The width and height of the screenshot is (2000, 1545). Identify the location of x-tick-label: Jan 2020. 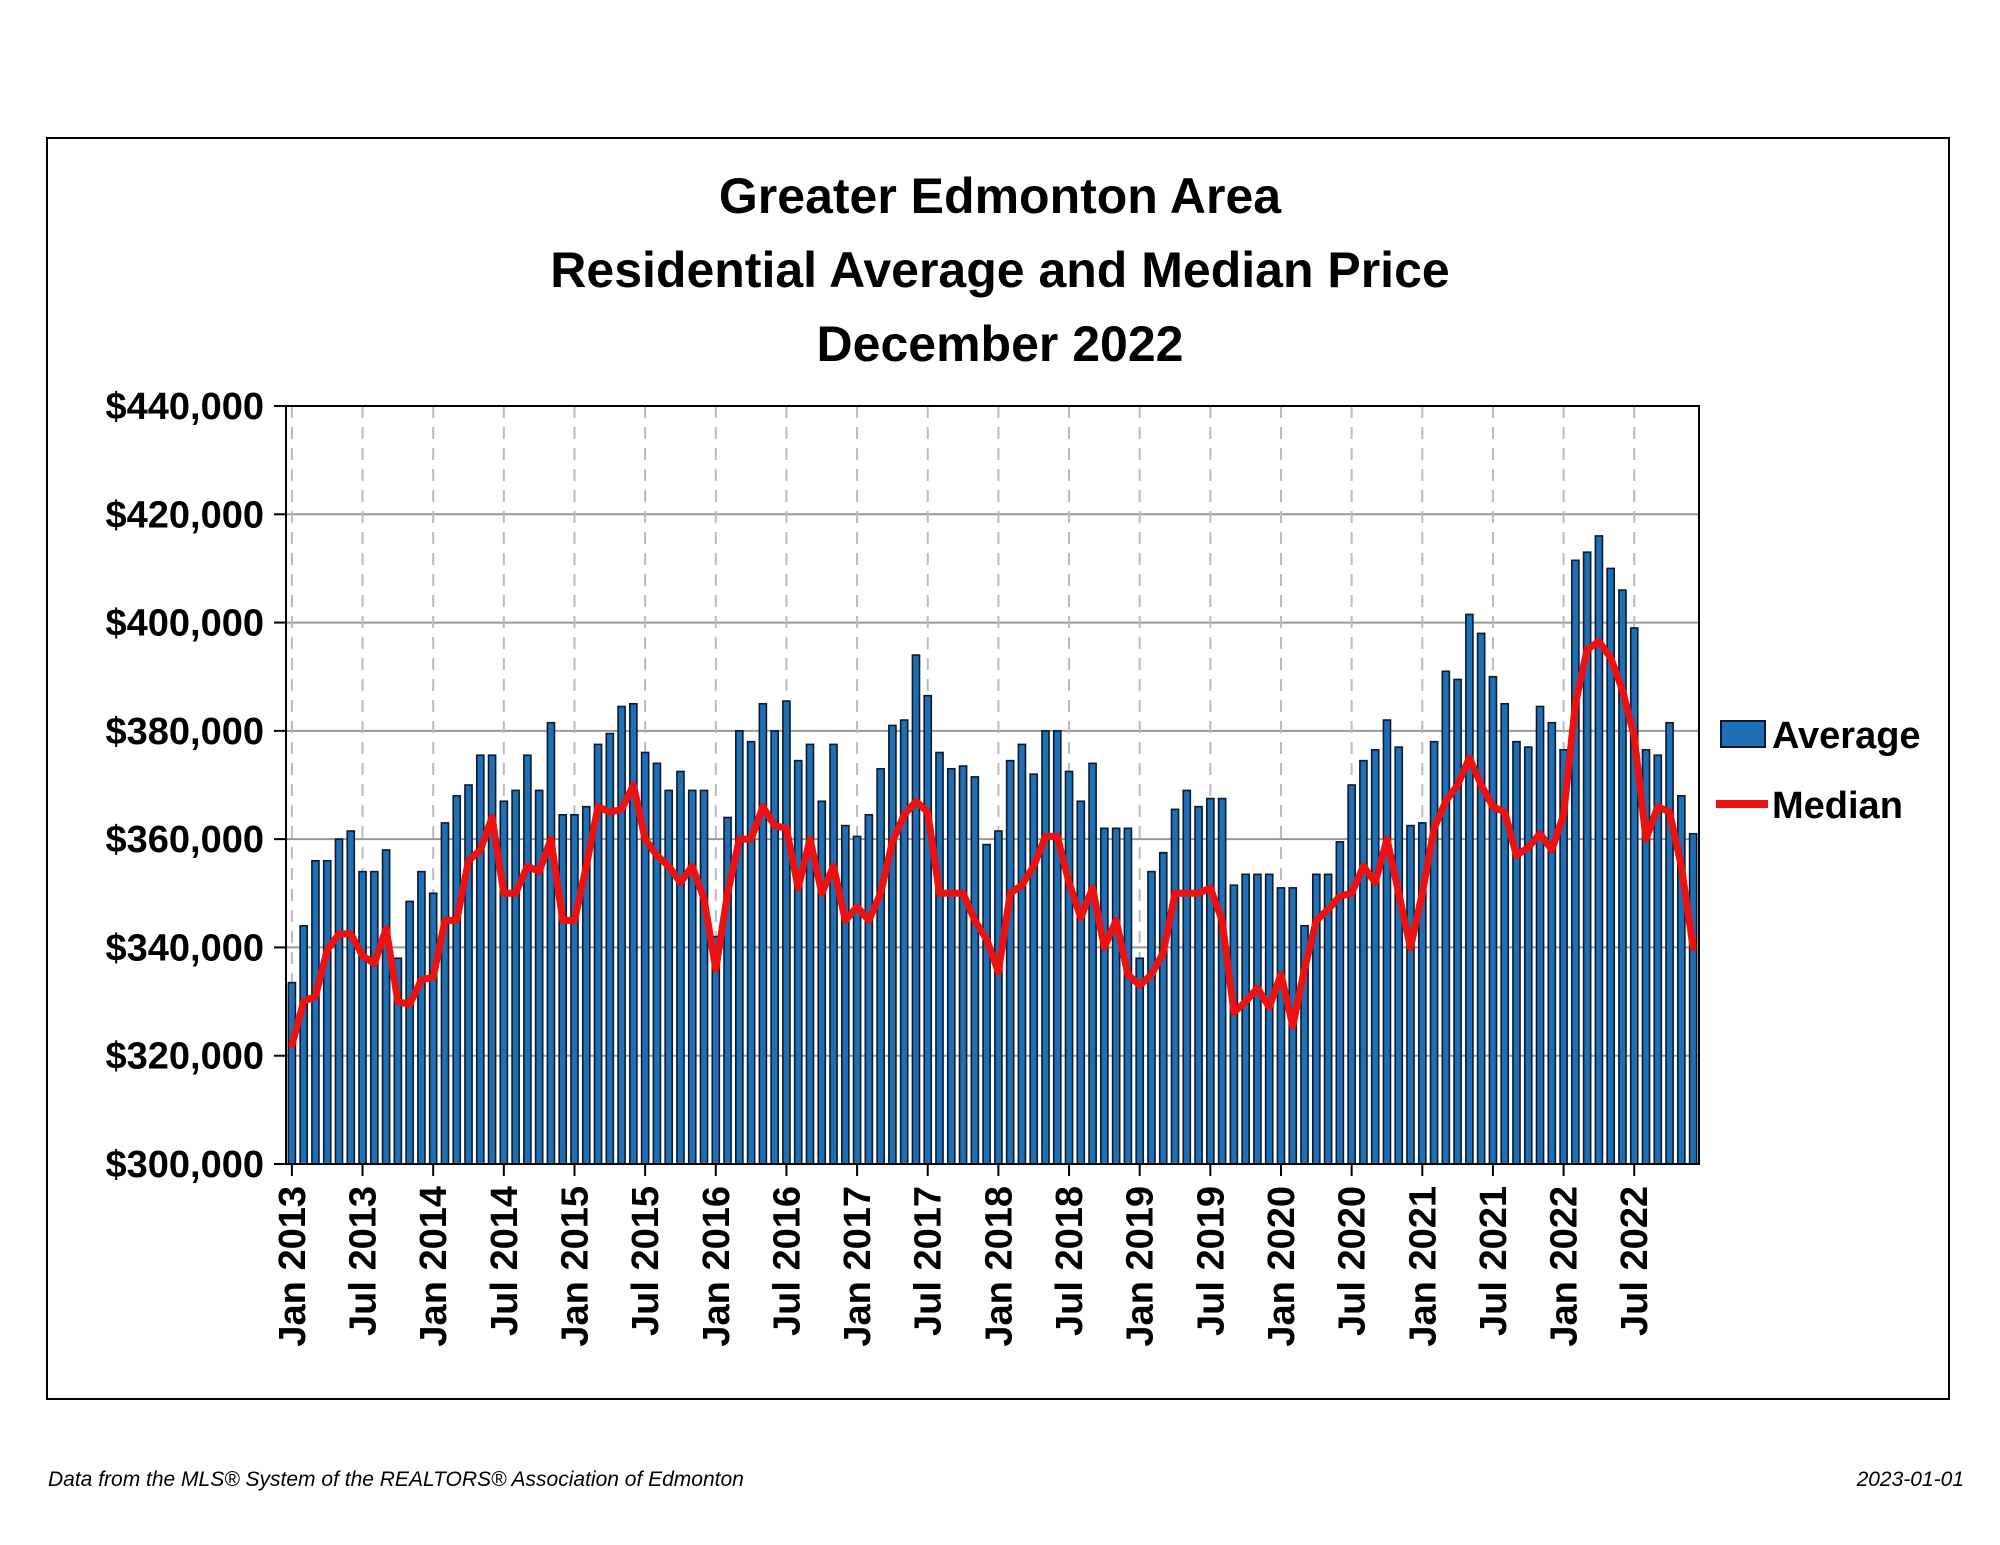
(1282, 1266).